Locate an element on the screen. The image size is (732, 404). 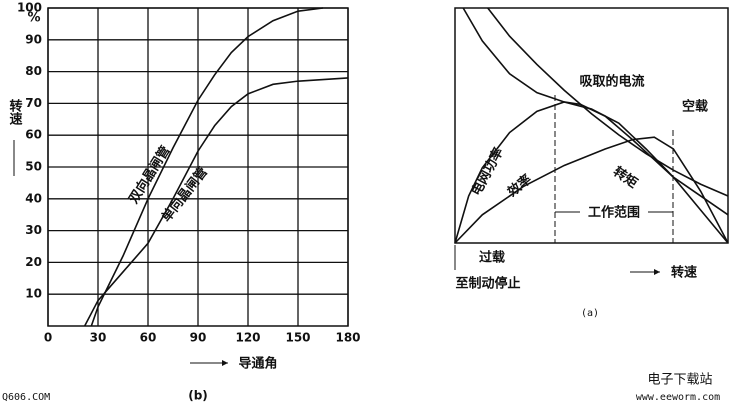
y-tick-label: 60 is located at coordinates (33, 135).